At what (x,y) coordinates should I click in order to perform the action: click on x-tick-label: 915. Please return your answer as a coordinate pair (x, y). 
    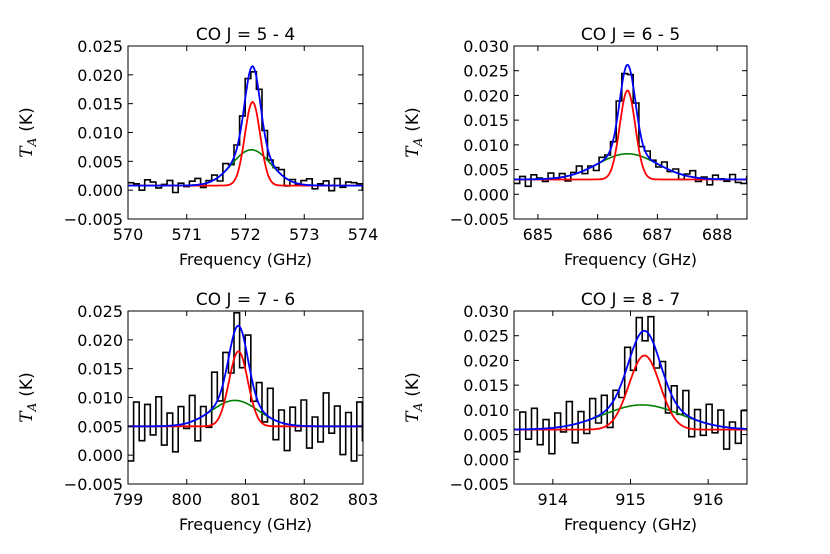
    Looking at the image, I should click on (630, 499).